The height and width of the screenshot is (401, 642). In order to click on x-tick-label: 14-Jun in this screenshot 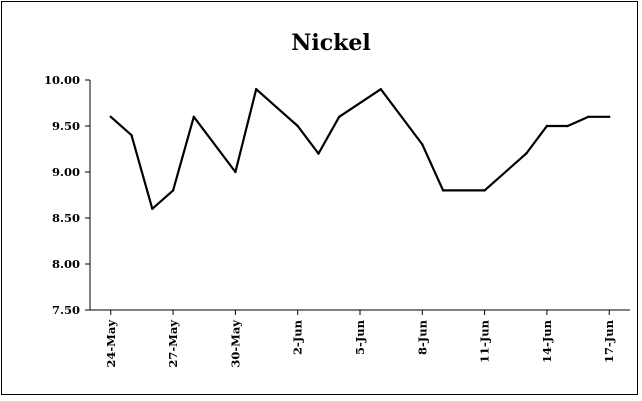, I will do `click(547, 341)`.